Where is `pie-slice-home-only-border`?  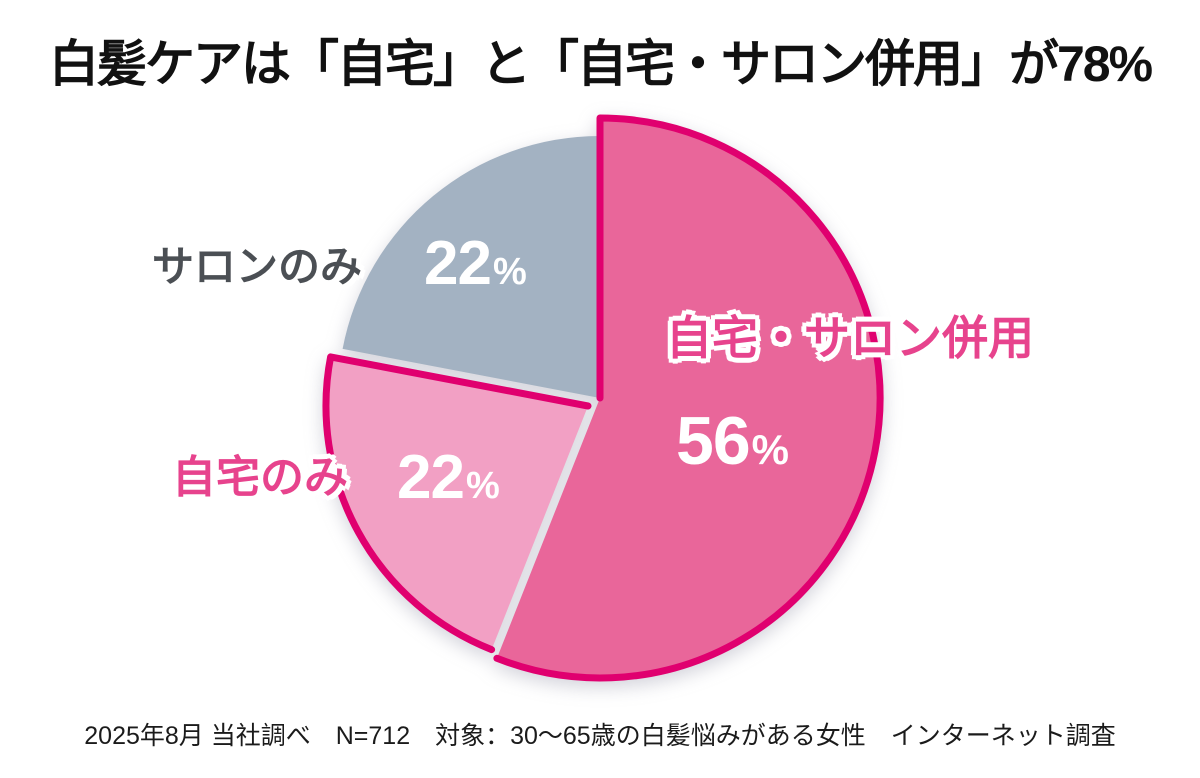 pie-slice-home-only-border is located at coordinates (457, 503).